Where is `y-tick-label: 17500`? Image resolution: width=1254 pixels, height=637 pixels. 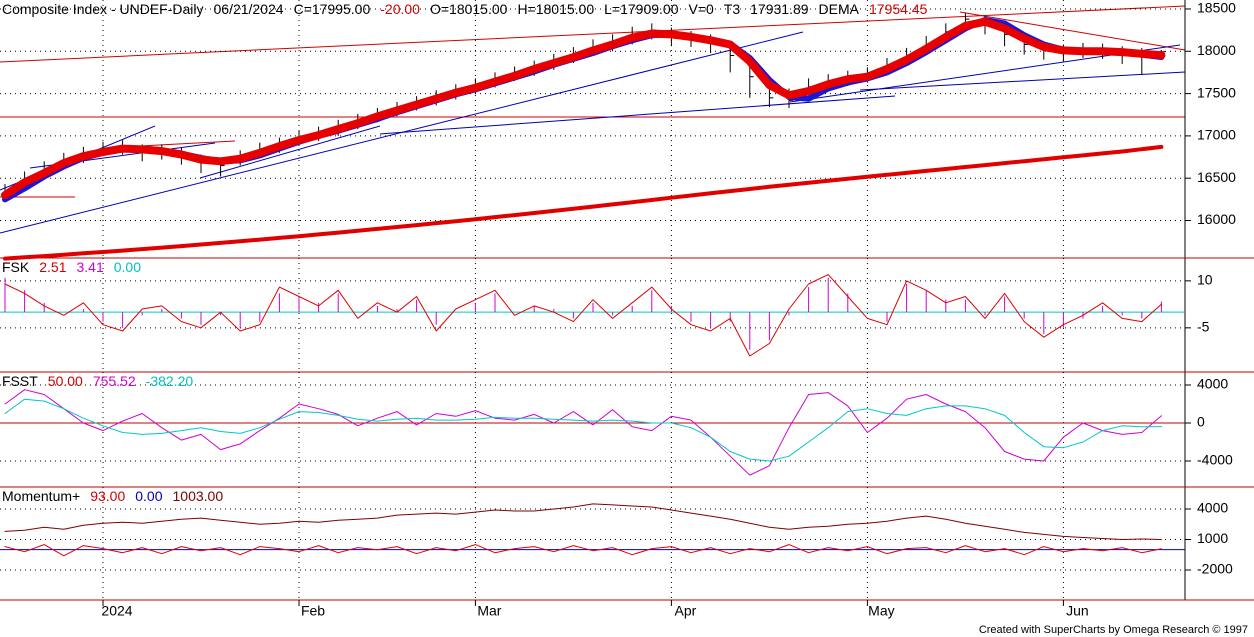 y-tick-label: 17500 is located at coordinates (1216, 92).